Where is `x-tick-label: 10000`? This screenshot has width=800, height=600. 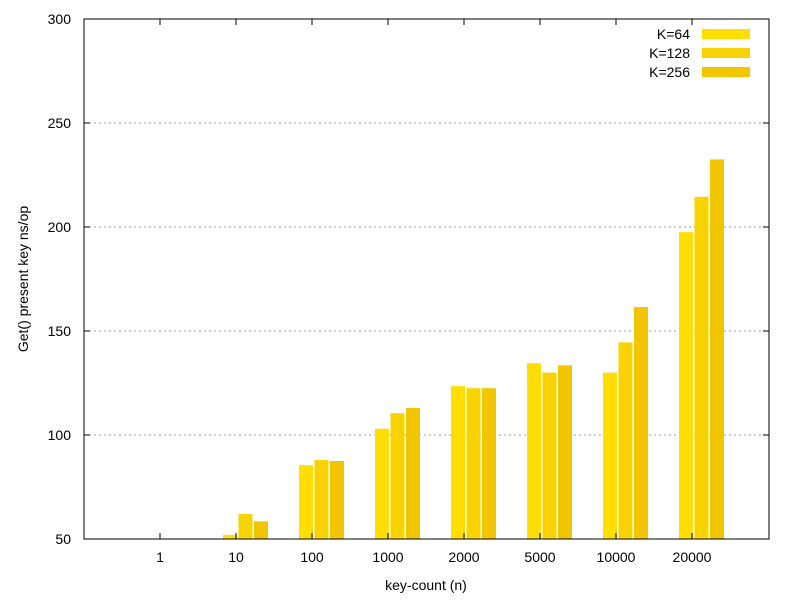 x-tick-label: 10000 is located at coordinates (616, 557).